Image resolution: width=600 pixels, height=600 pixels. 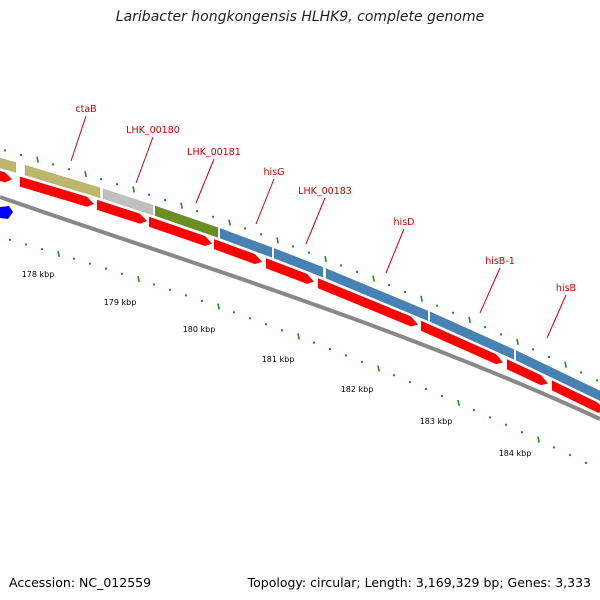 What do you see at coordinates (404, 222) in the screenshot?
I see `gene-label-hisd: hisD` at bounding box center [404, 222].